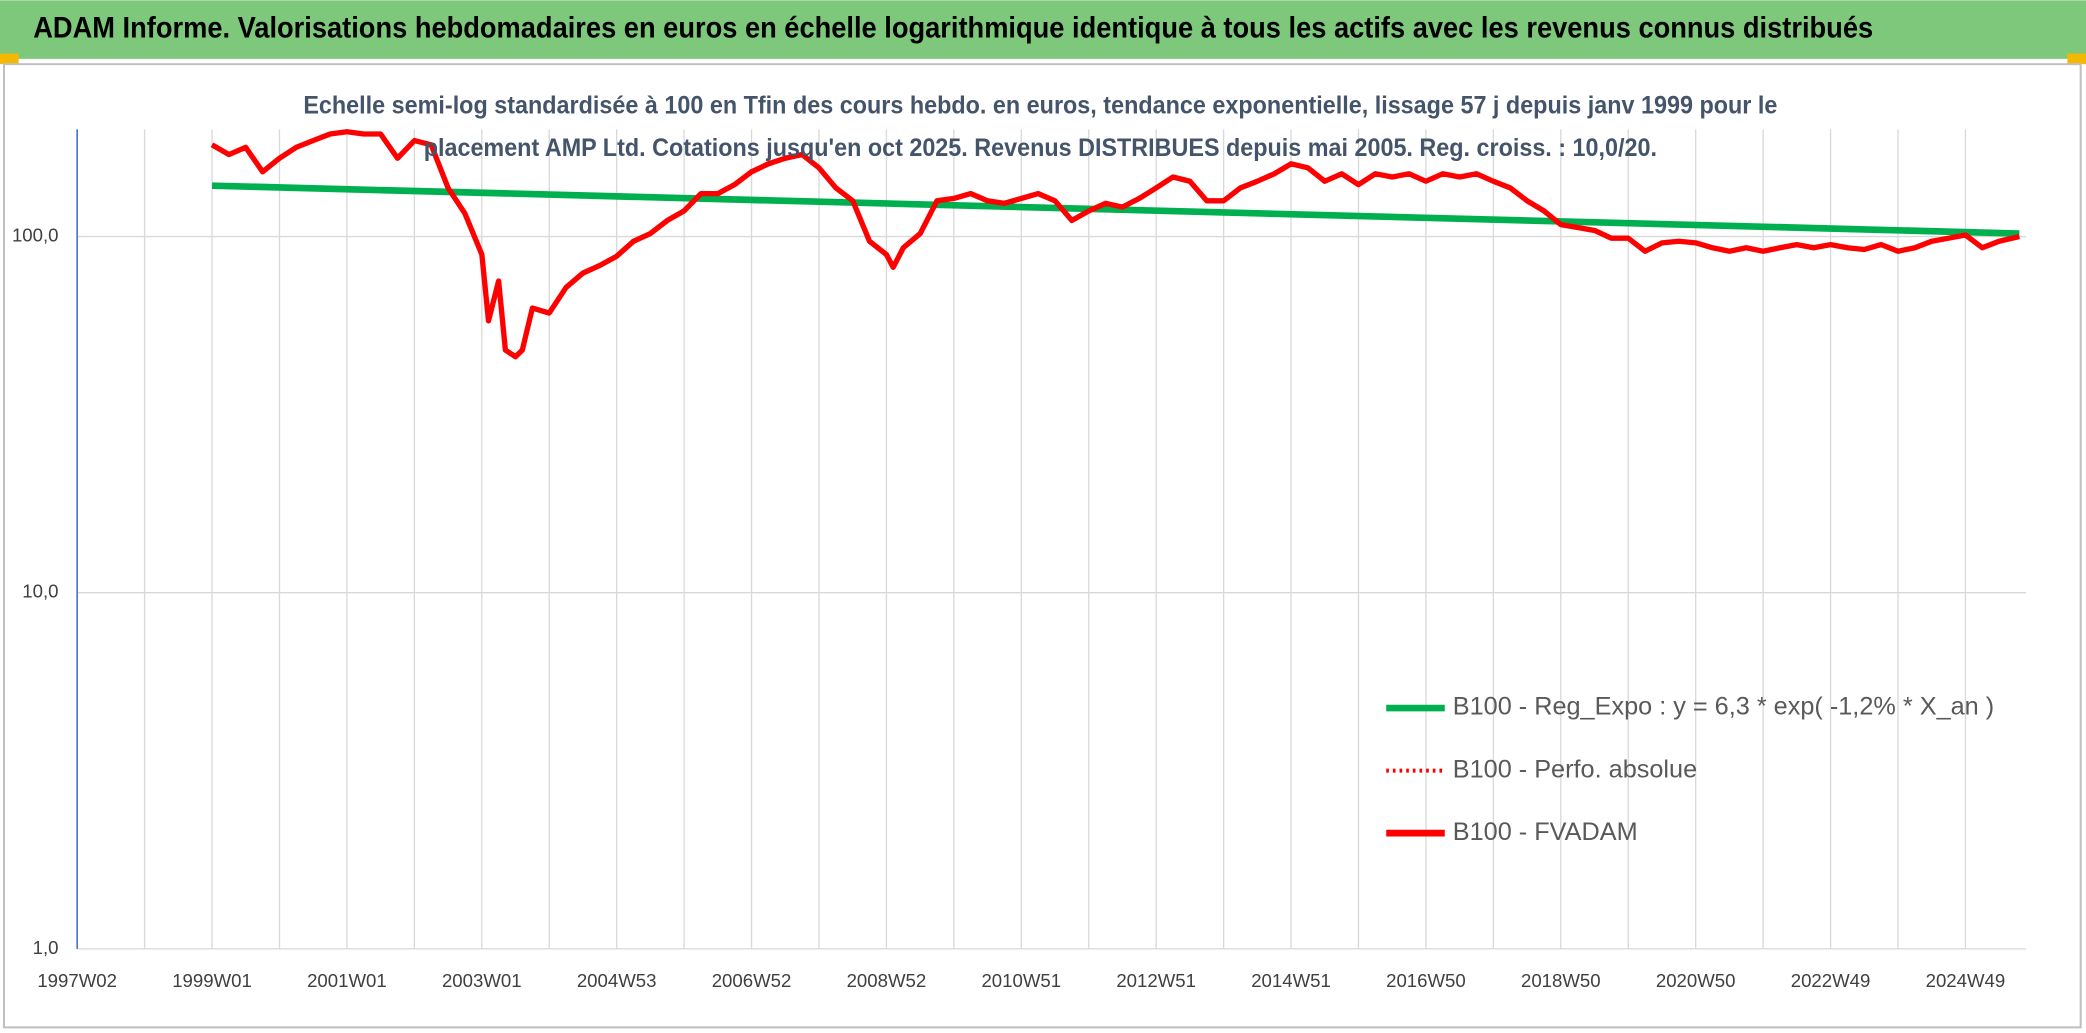 This screenshot has width=2086, height=1033. I want to click on x-tick-label: 2018W50, so click(1561, 980).